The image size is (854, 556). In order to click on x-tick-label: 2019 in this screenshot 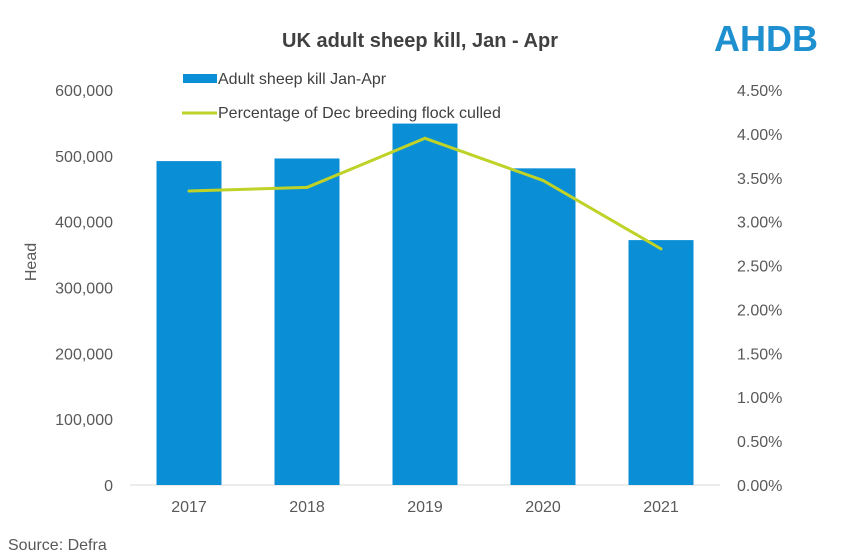, I will do `click(425, 507)`.